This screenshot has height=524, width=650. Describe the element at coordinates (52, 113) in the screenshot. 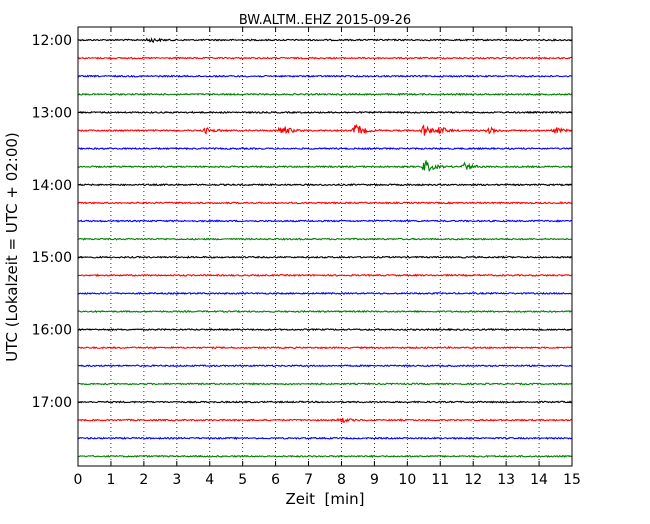

I see `y-tick-label: 13:00` at that location.